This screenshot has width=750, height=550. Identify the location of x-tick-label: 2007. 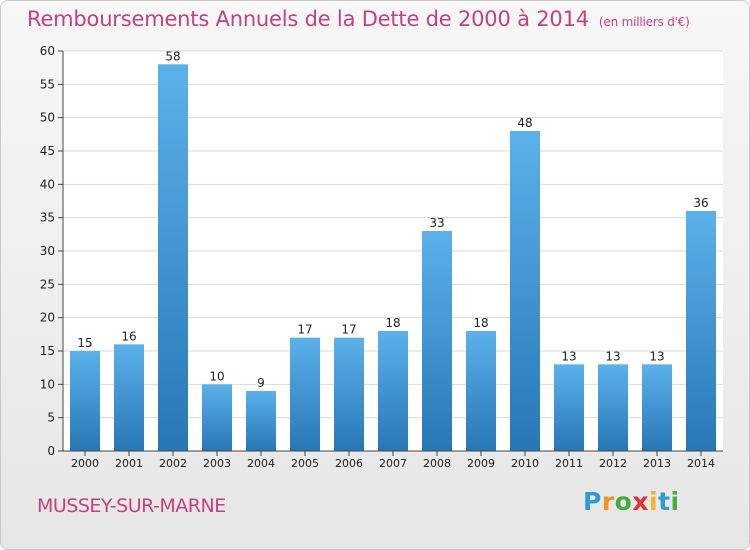
(393, 463).